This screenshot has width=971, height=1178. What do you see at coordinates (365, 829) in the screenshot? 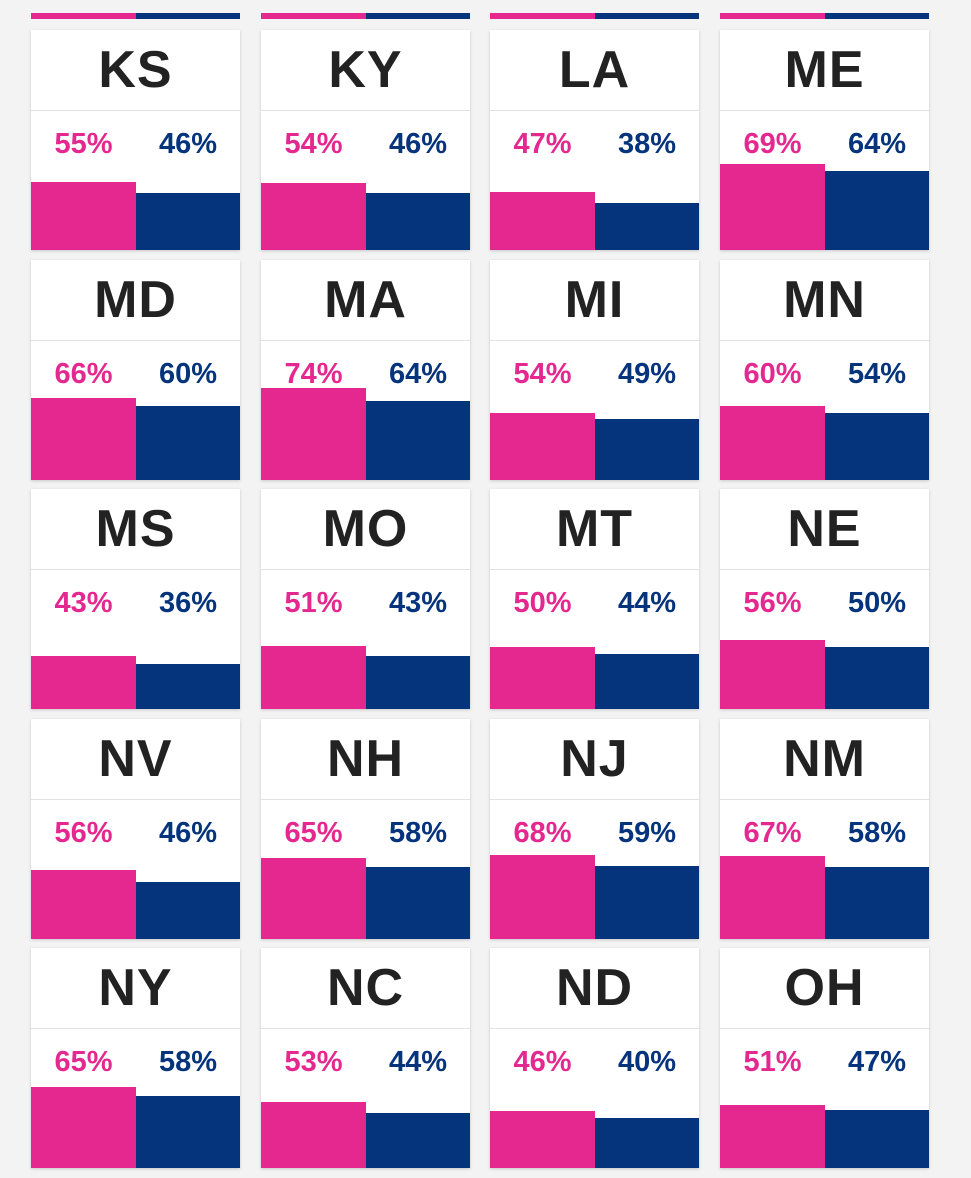
I see `state-tile-nh: NH 65% 58%` at bounding box center [365, 829].